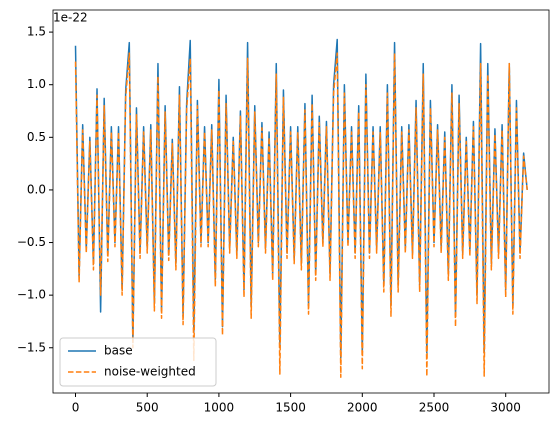 The image size is (559, 428). What do you see at coordinates (362, 408) in the screenshot?
I see `x-tick-label: 2000` at bounding box center [362, 408].